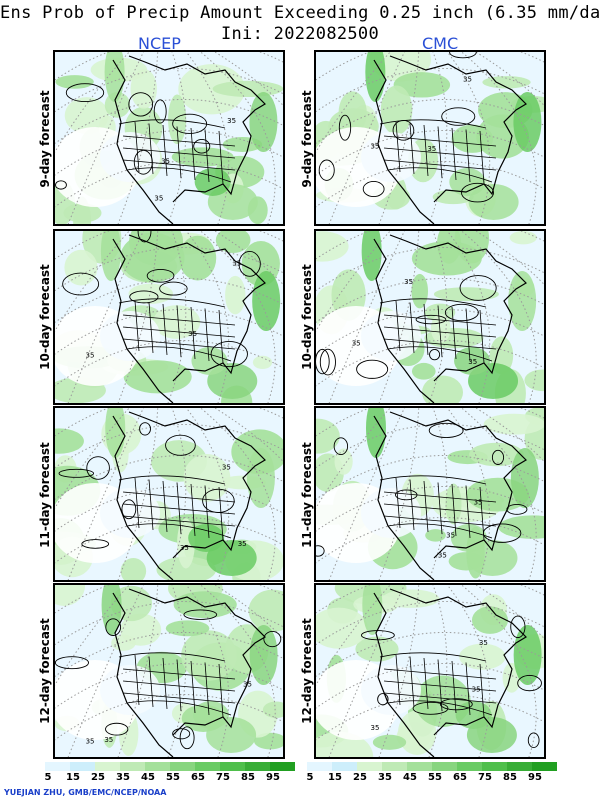  What do you see at coordinates (45, 317) in the screenshot?
I see `row-label-10-day: 10-day forecast` at bounding box center [45, 317].